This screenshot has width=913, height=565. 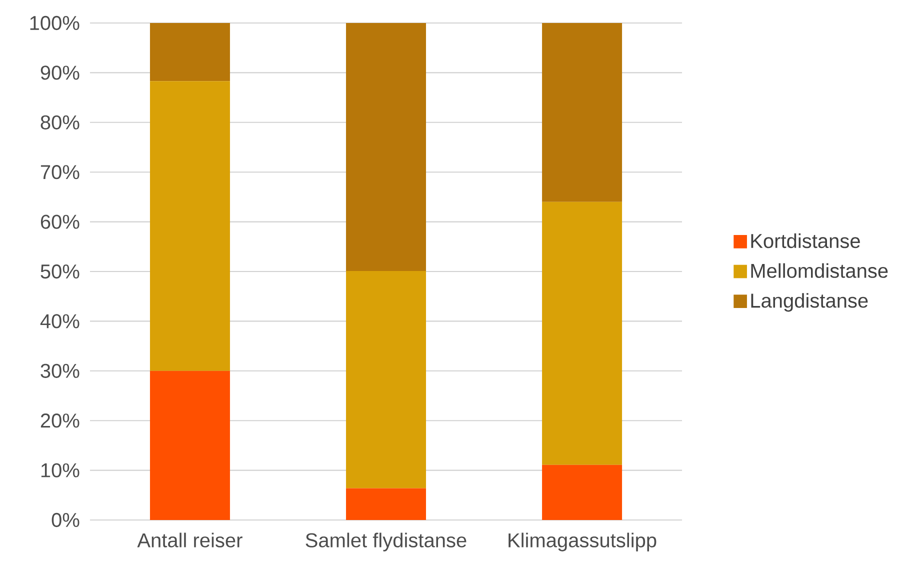 I want to click on y-tick-label: 20%, so click(x=60, y=421).